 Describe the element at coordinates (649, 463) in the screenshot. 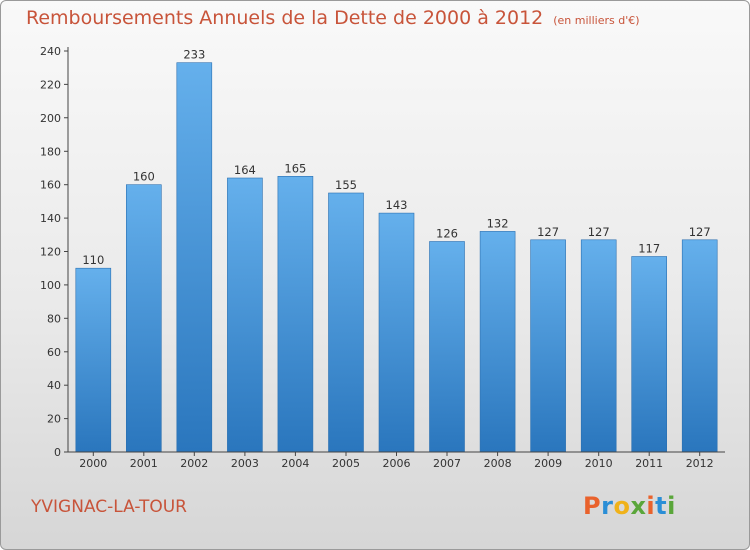

I see `x-tick-label-2011: 2011` at that location.